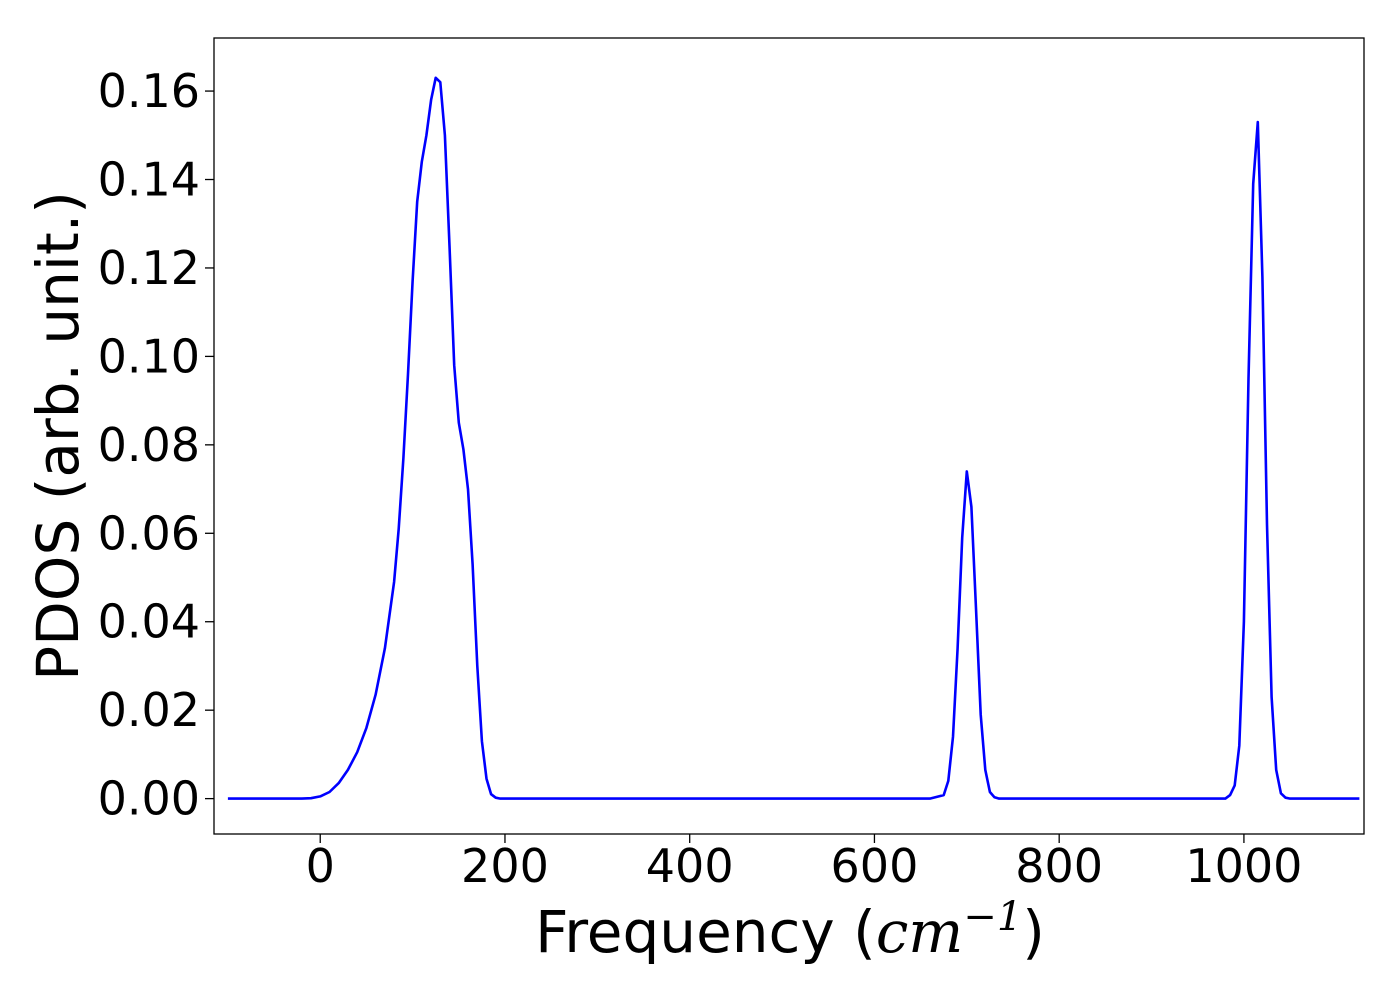 This screenshot has width=1400, height=1000. I want to click on y-tick-label: 0.06, so click(149, 533).